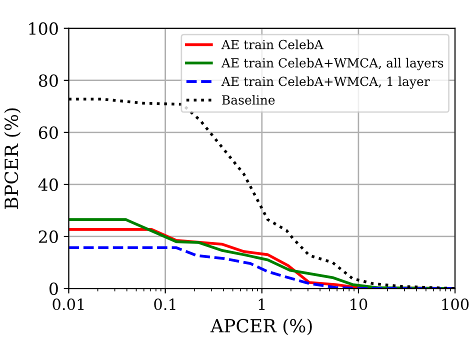 The image size is (474, 354). What do you see at coordinates (455, 304) in the screenshot?
I see `x-tick-label: 100` at bounding box center [455, 304].